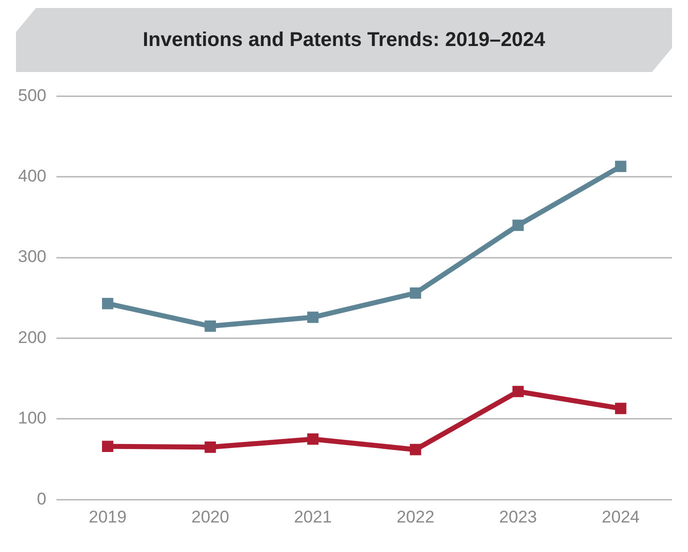 The height and width of the screenshot is (552, 688). Describe the element at coordinates (415, 516) in the screenshot. I see `x-tick-label: 2022` at that location.